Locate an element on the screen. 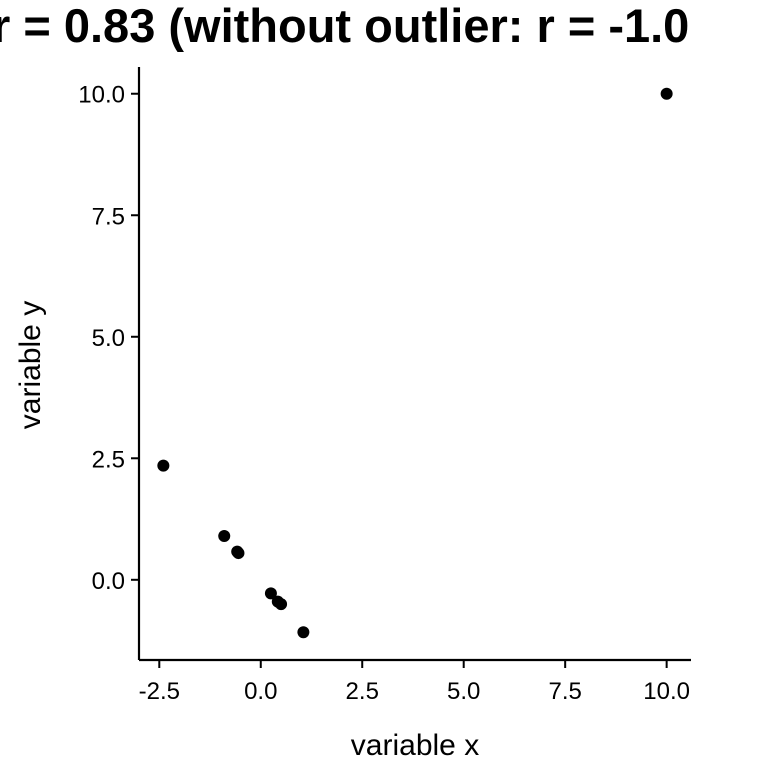 The image size is (768, 768). y-axis-label: variable y is located at coordinates (30, 365).